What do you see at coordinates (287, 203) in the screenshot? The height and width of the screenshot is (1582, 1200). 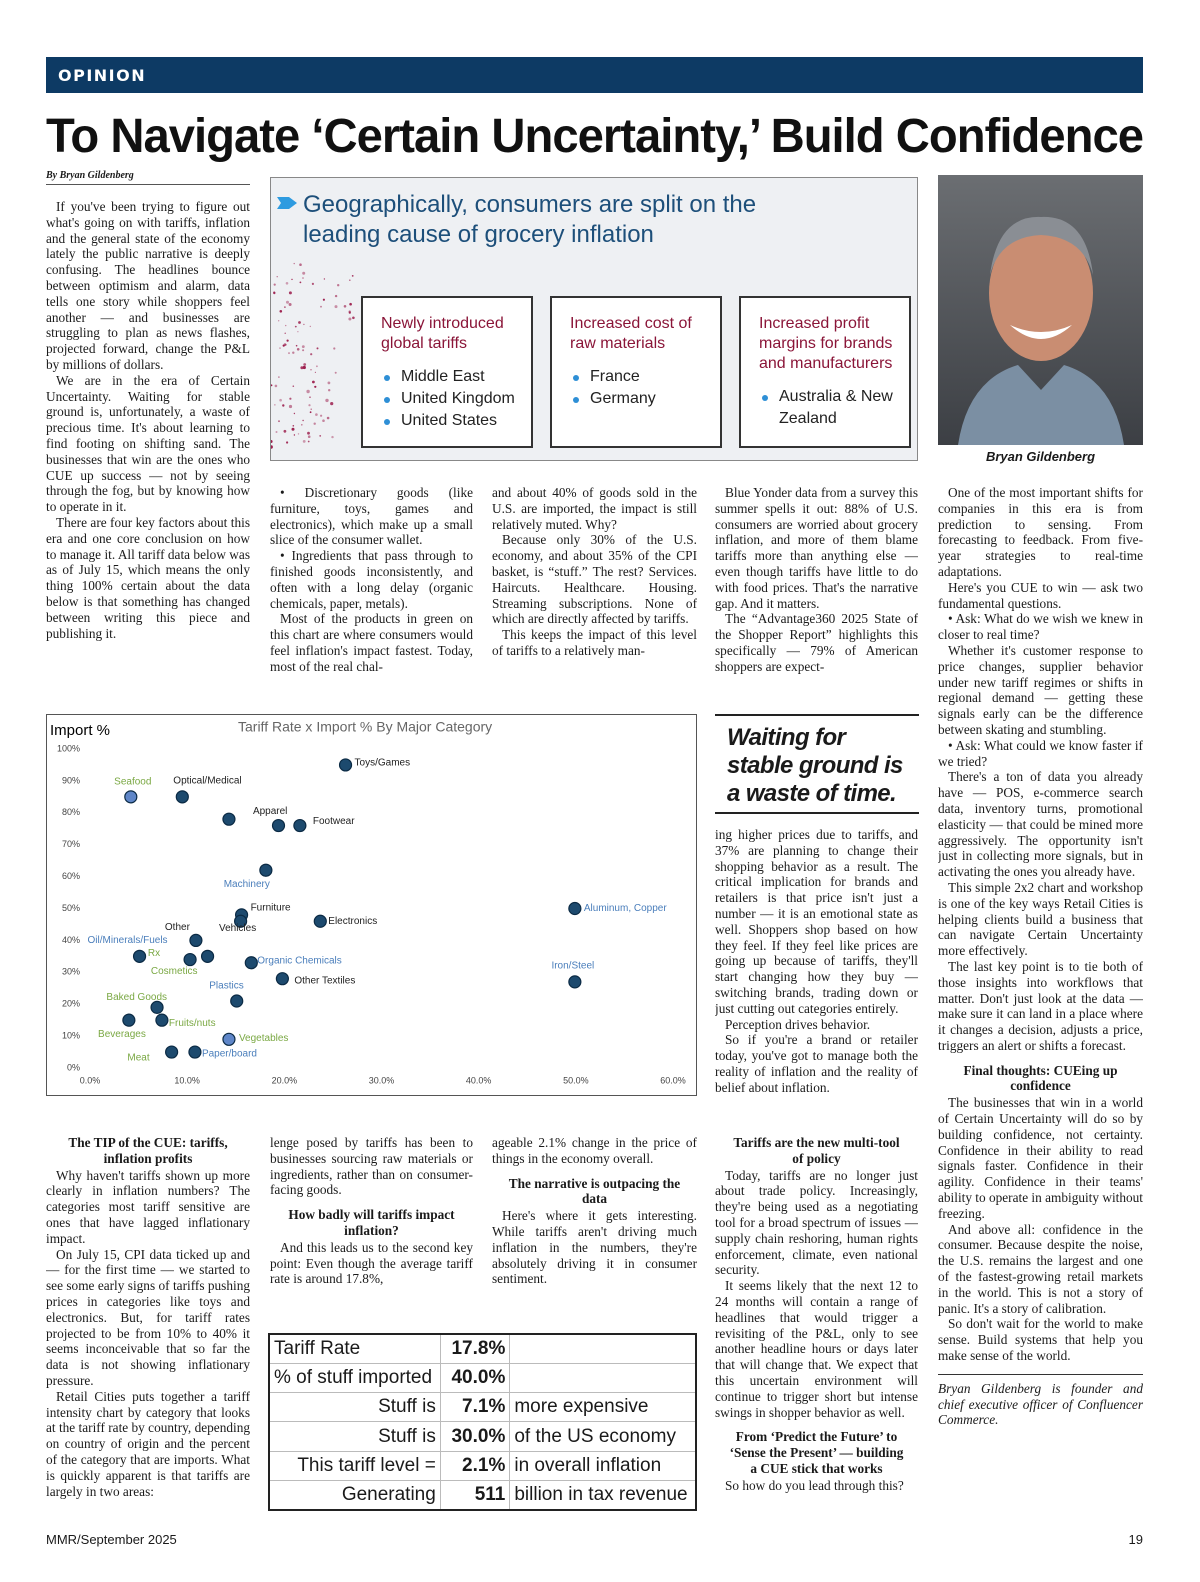 I see `arrow-icon` at bounding box center [287, 203].